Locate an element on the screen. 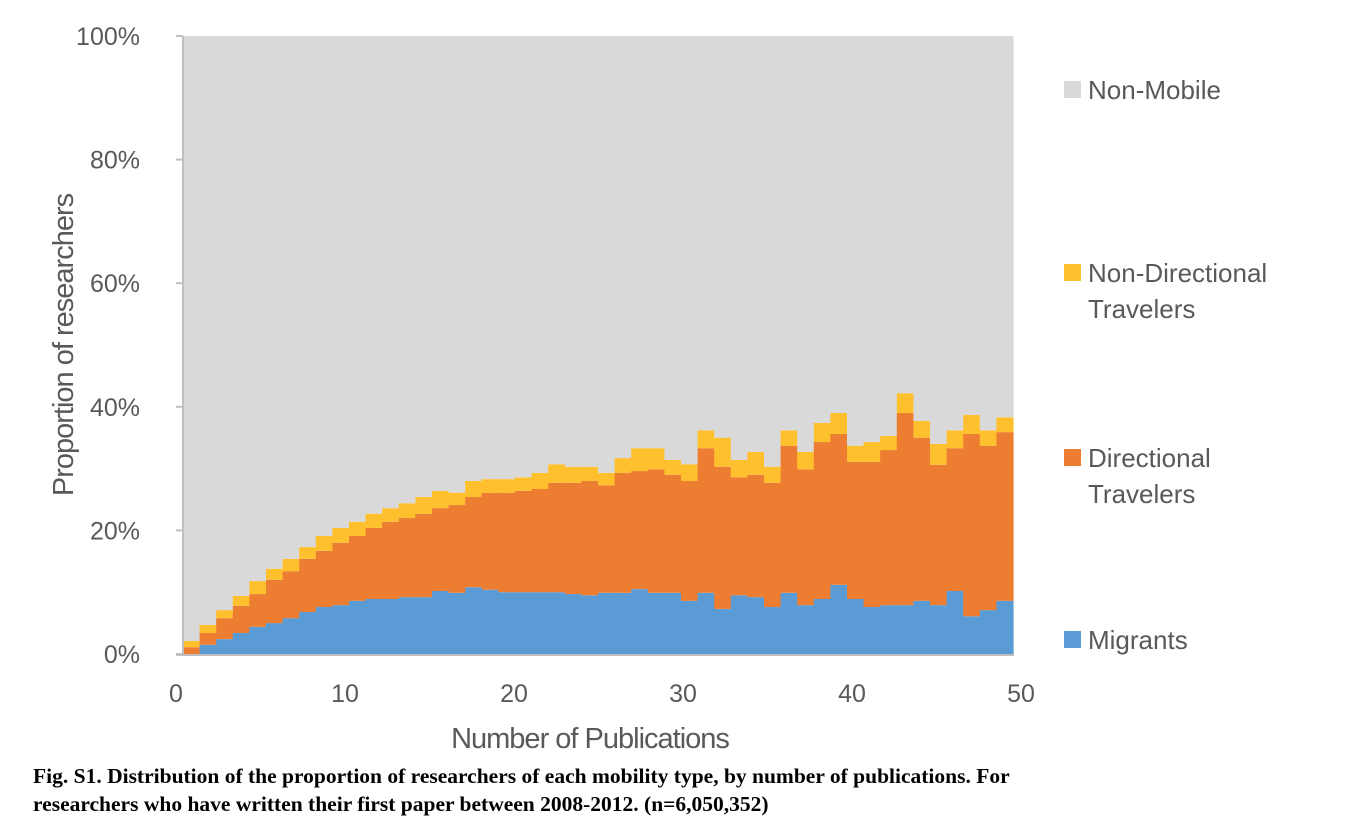 This screenshot has width=1365, height=837. legend-label: Directional is located at coordinates (1149, 458).